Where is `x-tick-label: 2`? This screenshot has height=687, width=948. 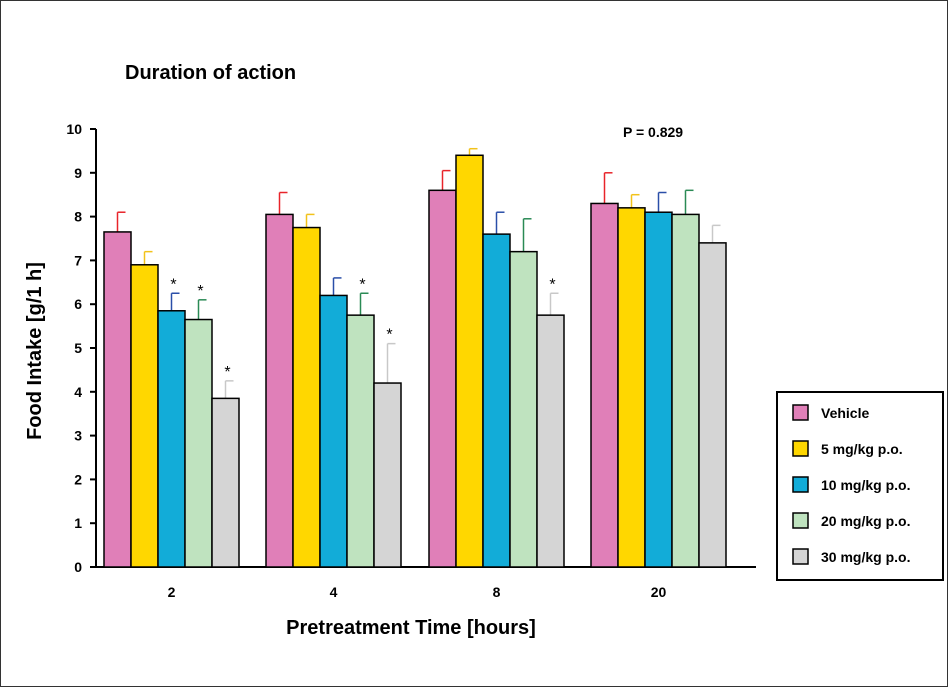
x-tick-label: 2 is located at coordinates (172, 592).